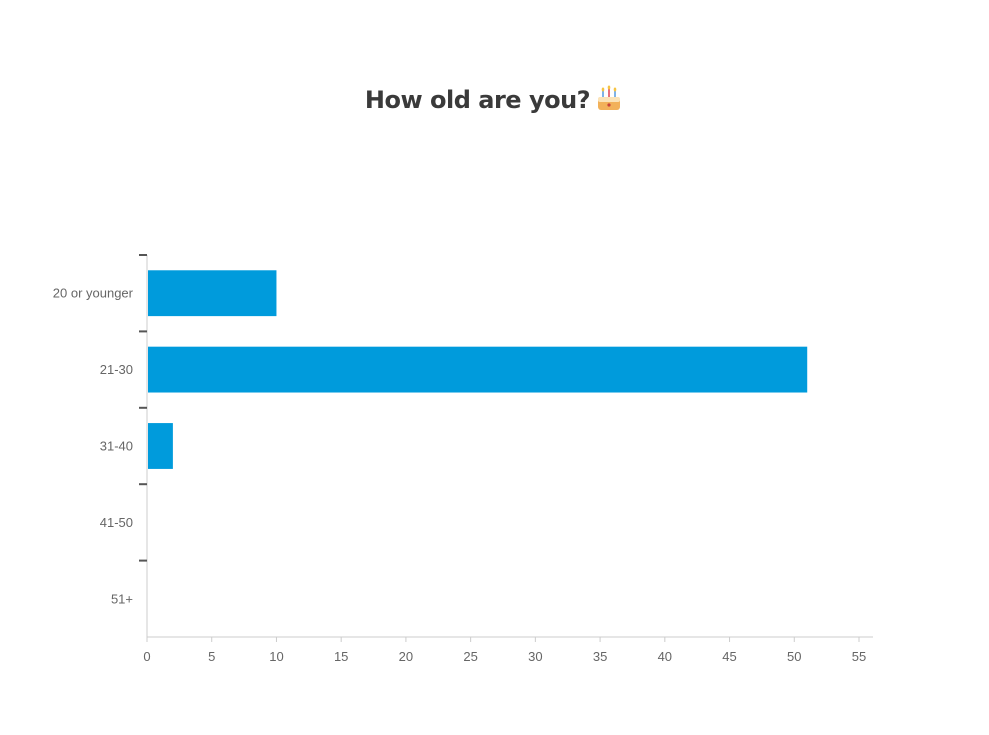  I want to click on x-tick-label: 20, so click(406, 656).